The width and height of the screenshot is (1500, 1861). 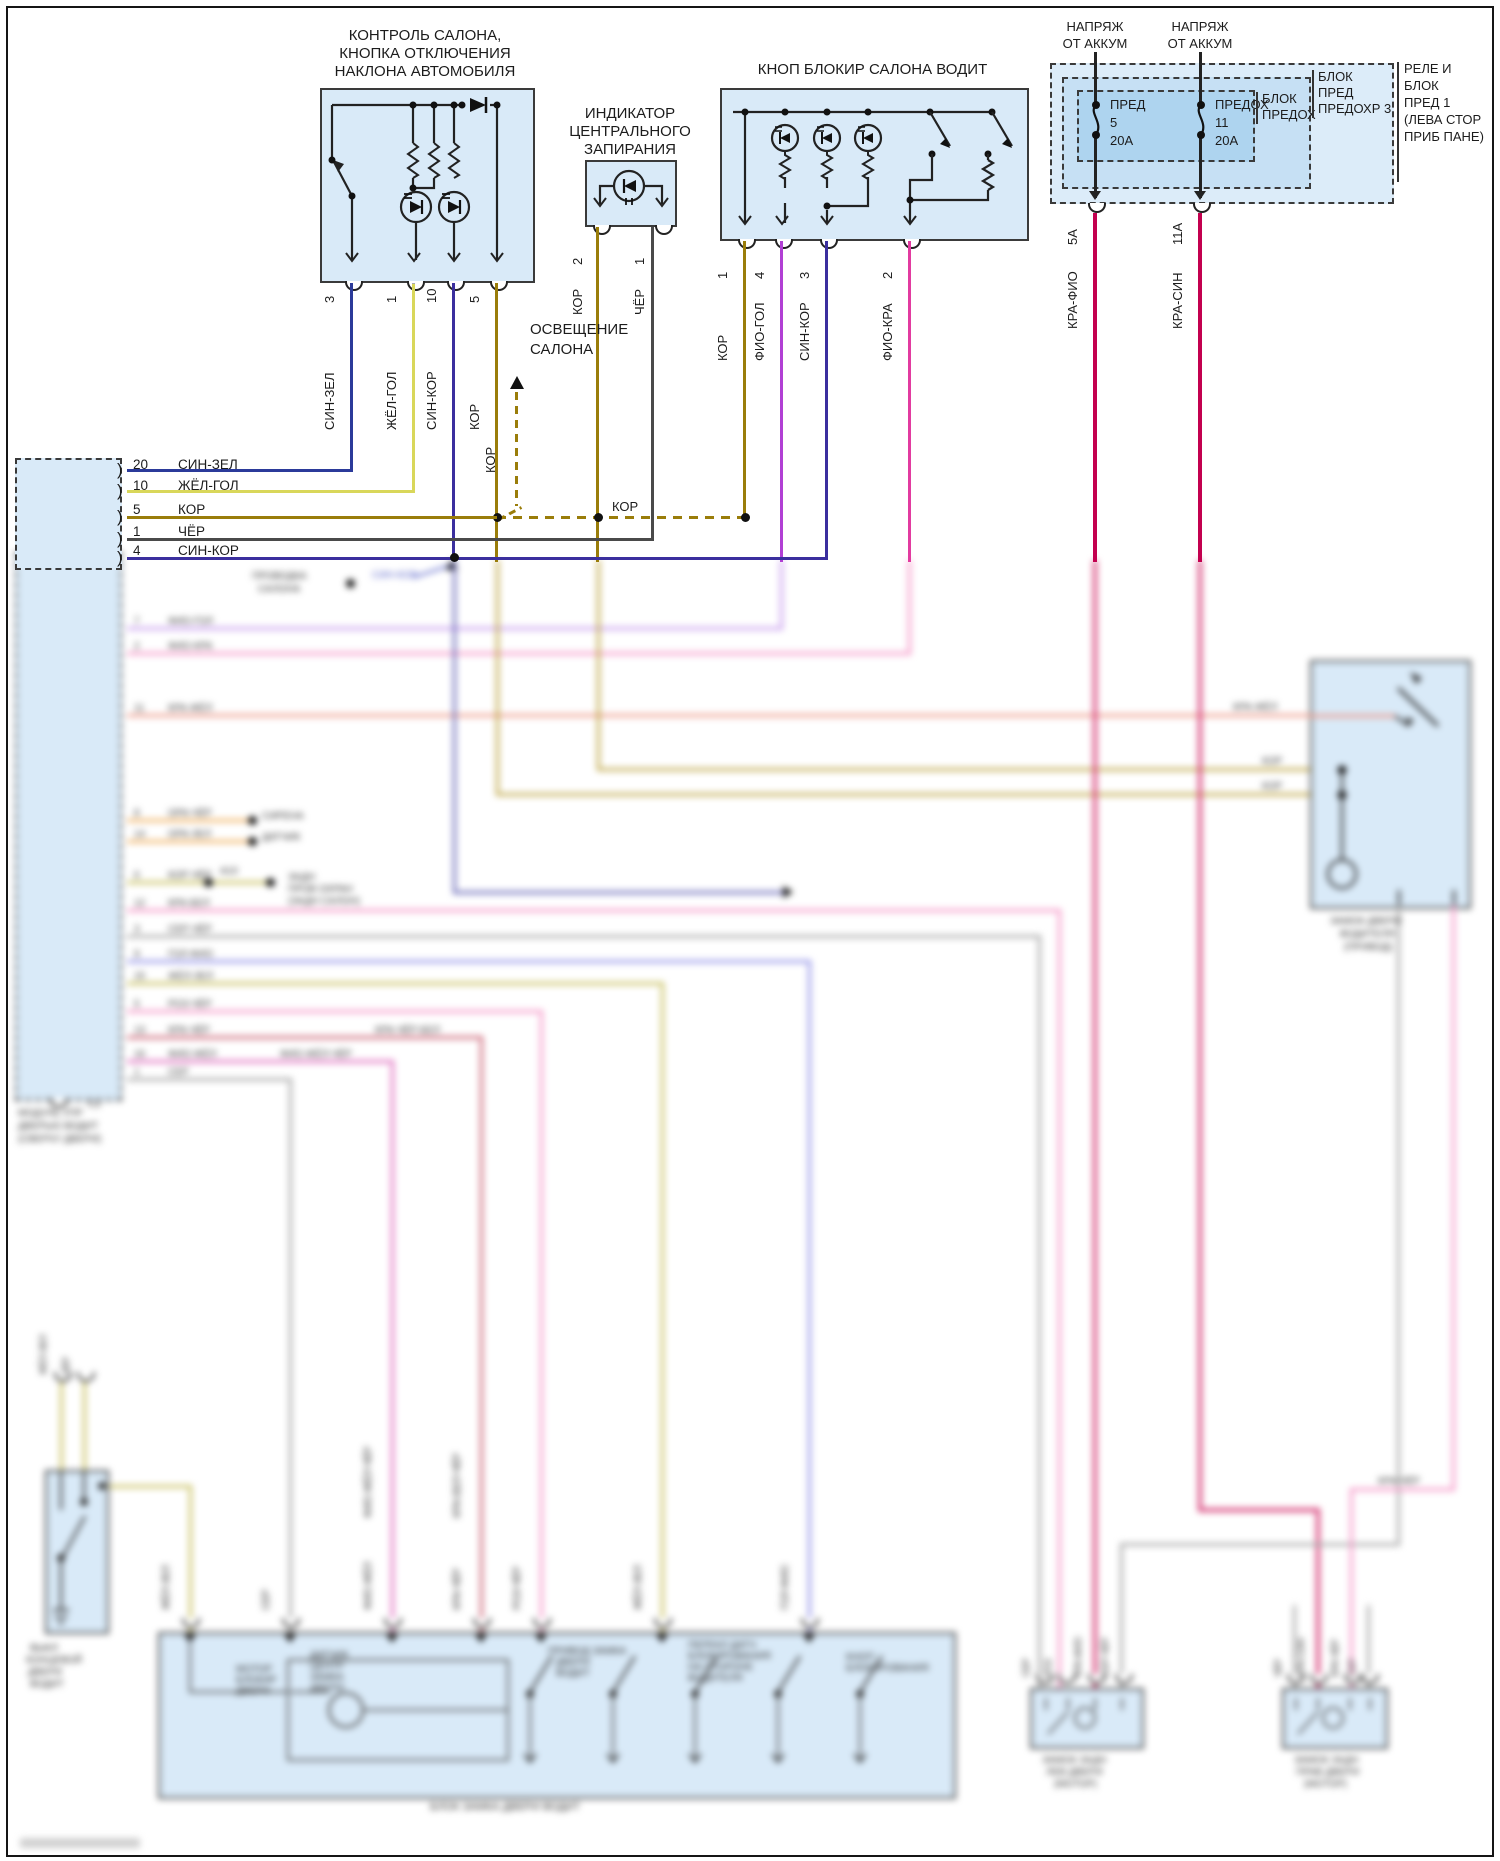 What do you see at coordinates (59, 1103) in the screenshot?
I see `connector-bracket` at bounding box center [59, 1103].